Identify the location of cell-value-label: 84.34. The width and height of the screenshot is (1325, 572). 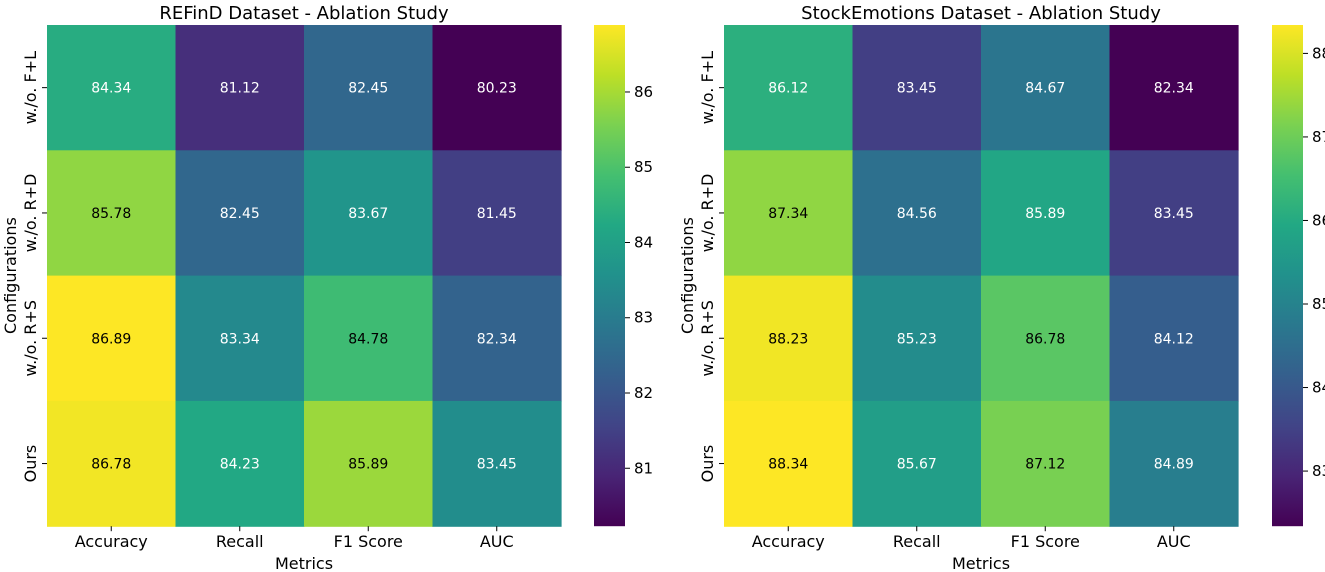
(111, 89).